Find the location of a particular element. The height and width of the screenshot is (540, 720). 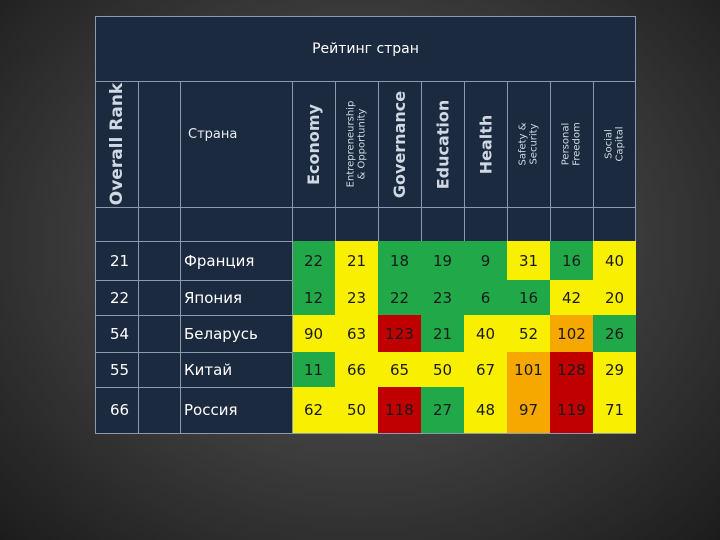

score-cell: 63 is located at coordinates (356, 333).